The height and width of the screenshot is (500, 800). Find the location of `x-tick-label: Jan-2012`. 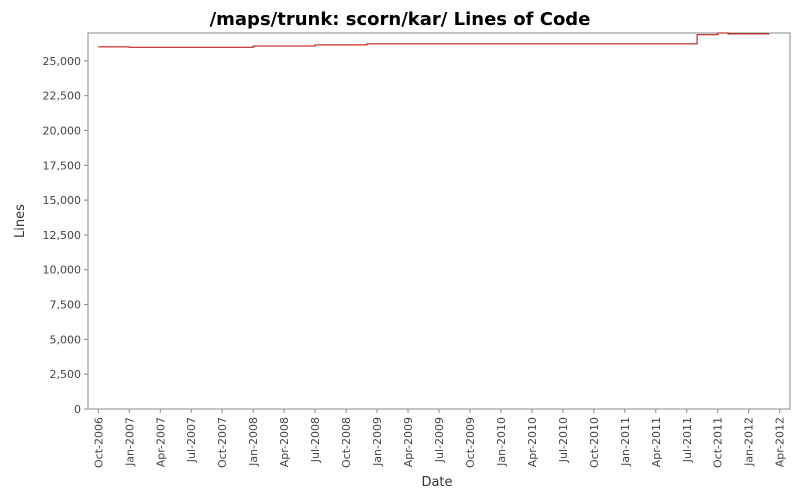

x-tick-label: Jan-2012 is located at coordinates (749, 442).